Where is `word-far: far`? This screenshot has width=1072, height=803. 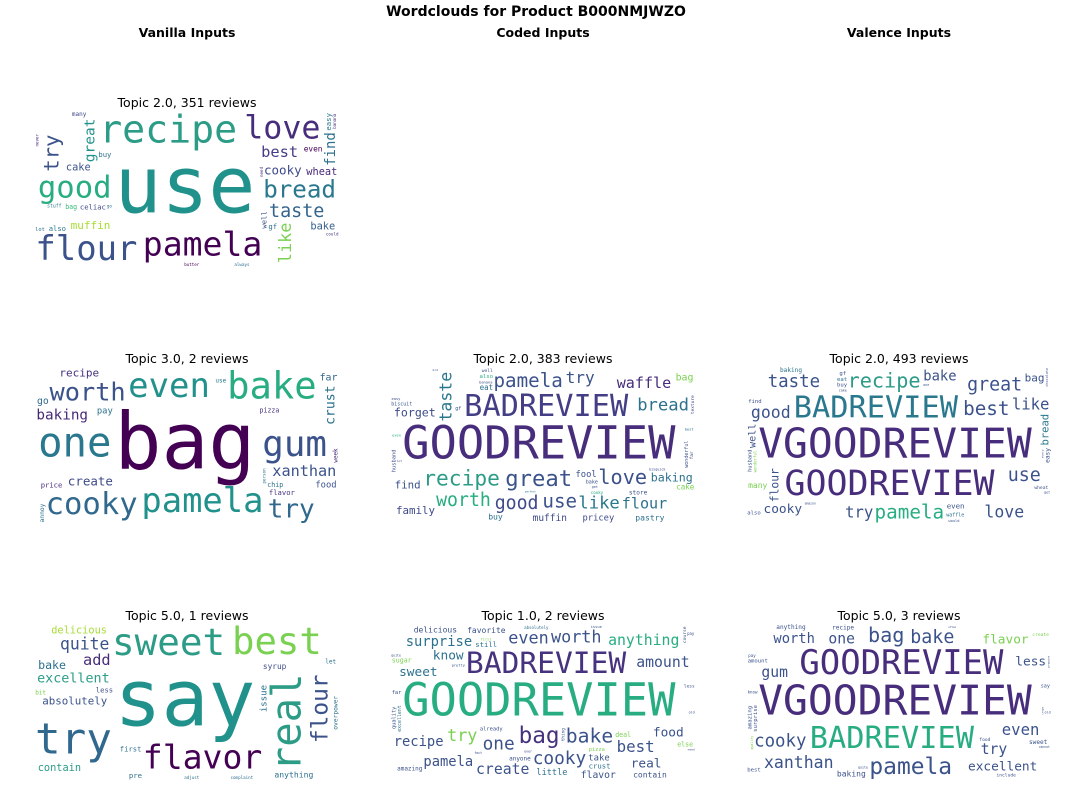 word-far: far is located at coordinates (329, 377).